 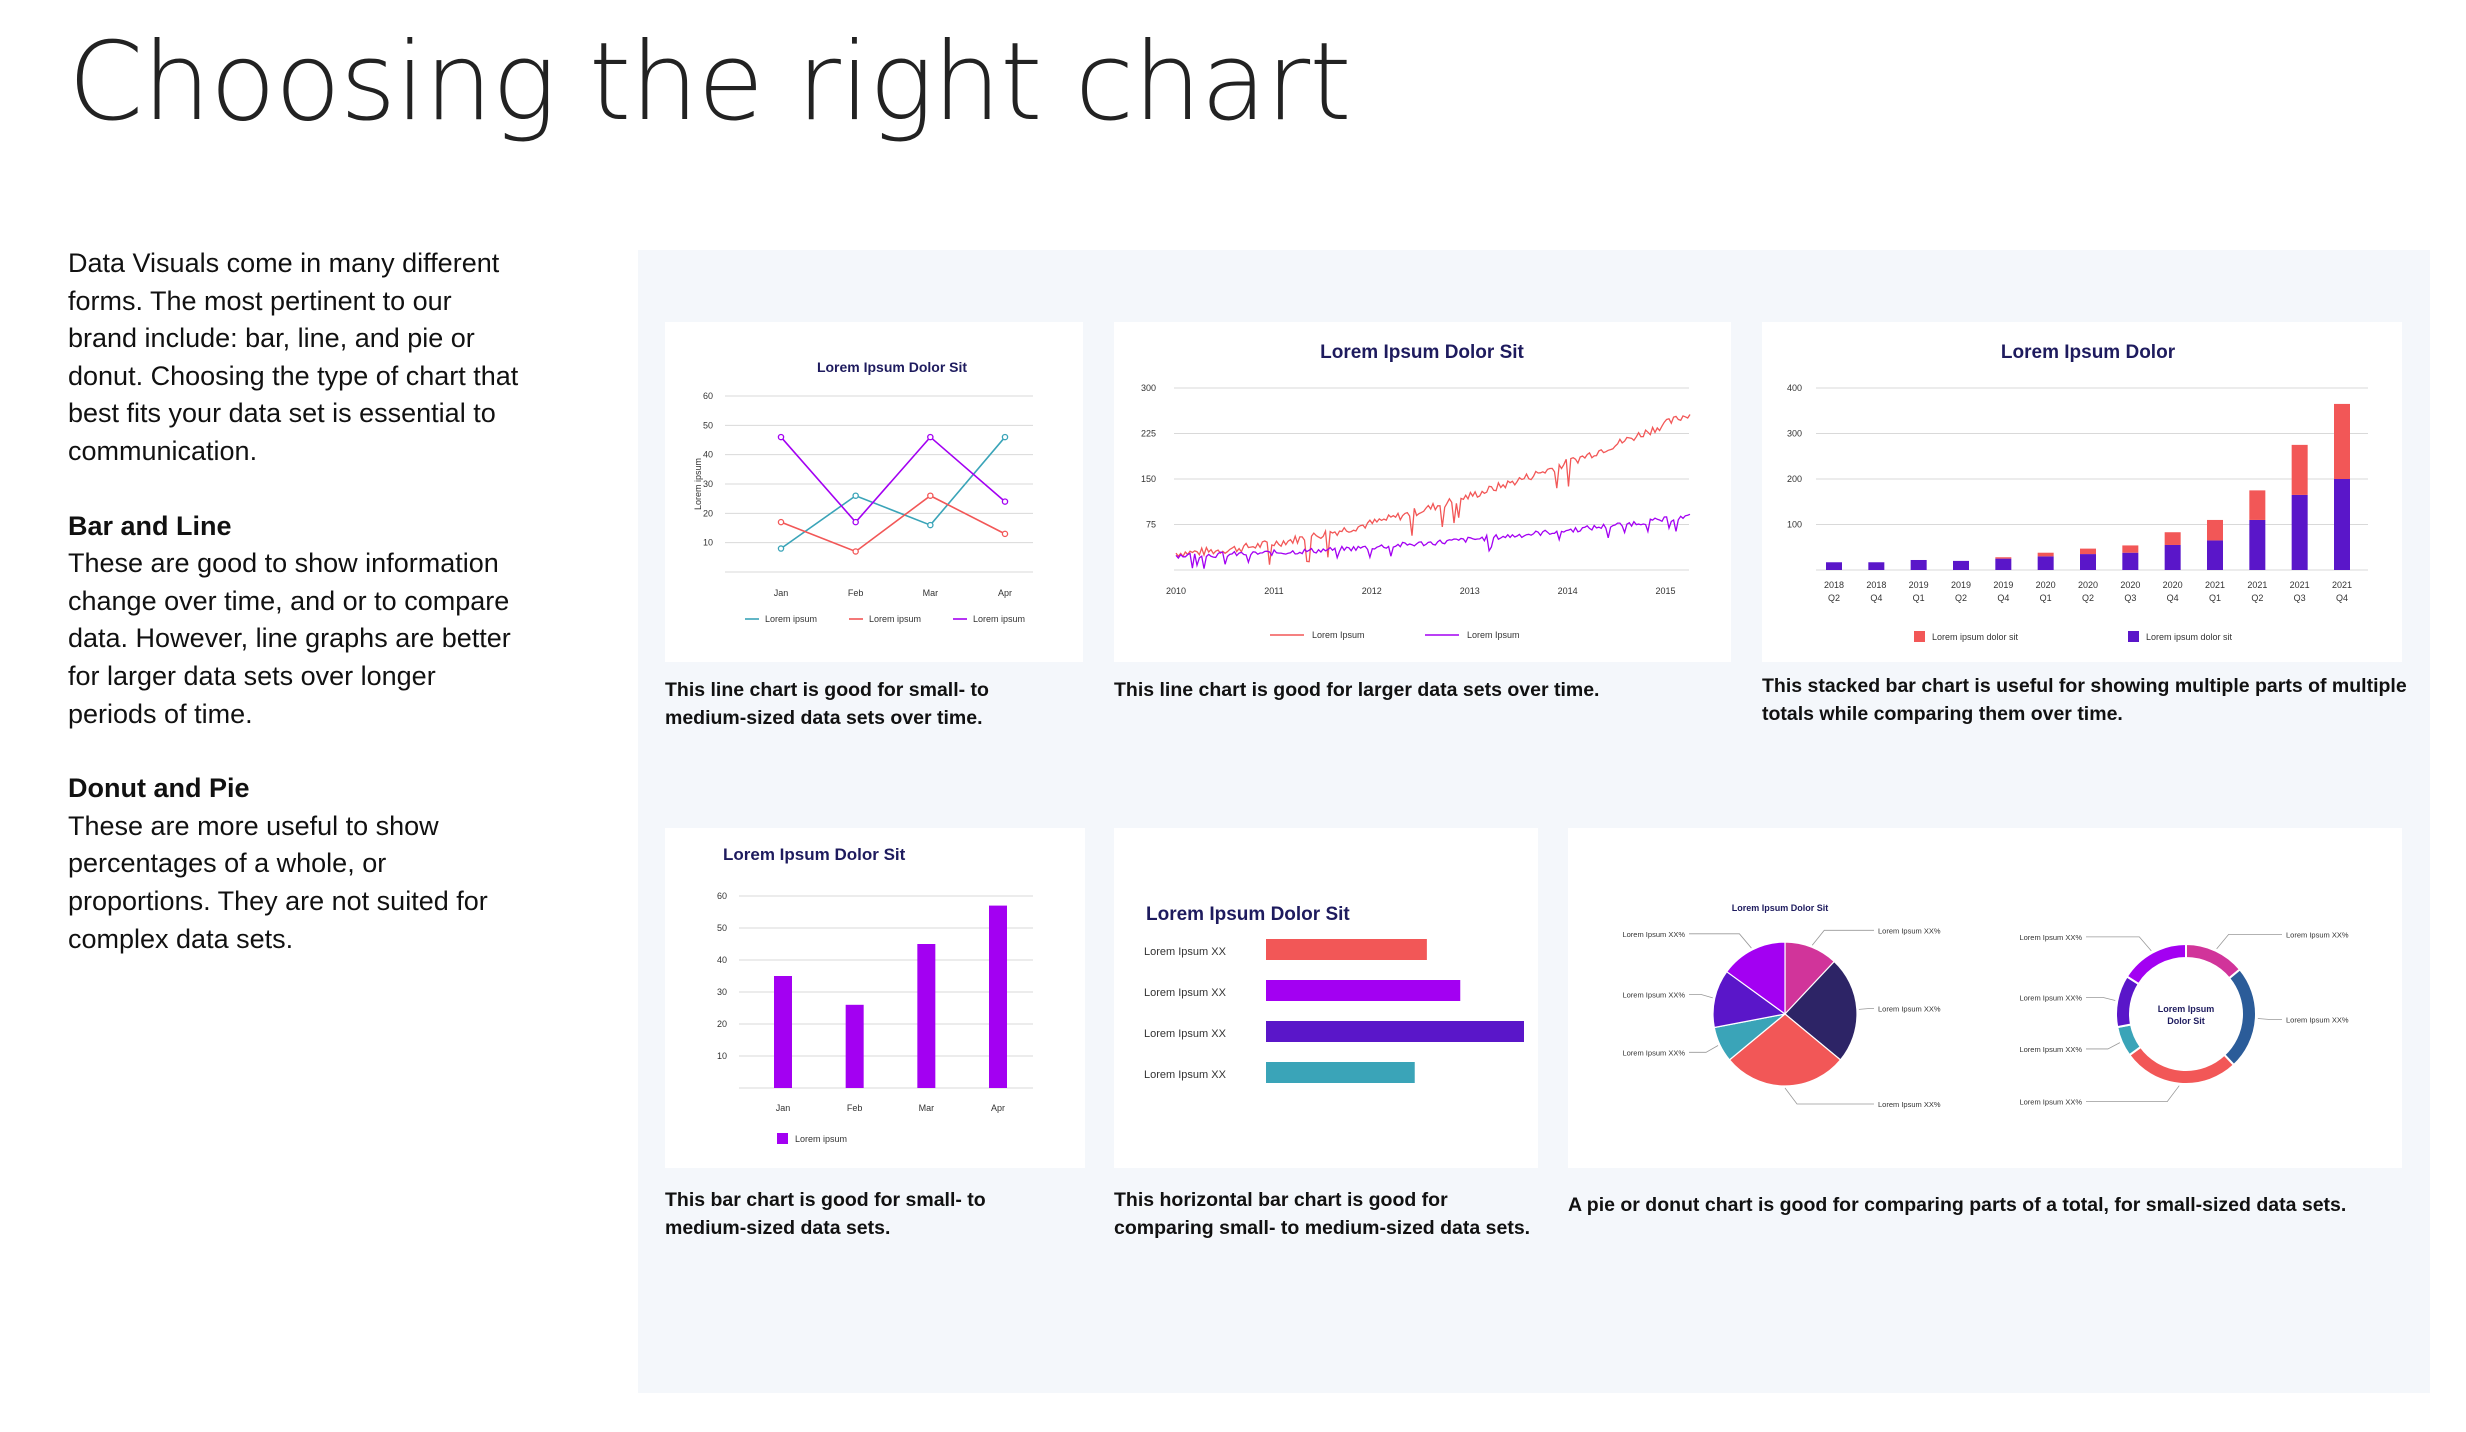 I want to click on y-tick-label: 50, so click(x=722, y=928).